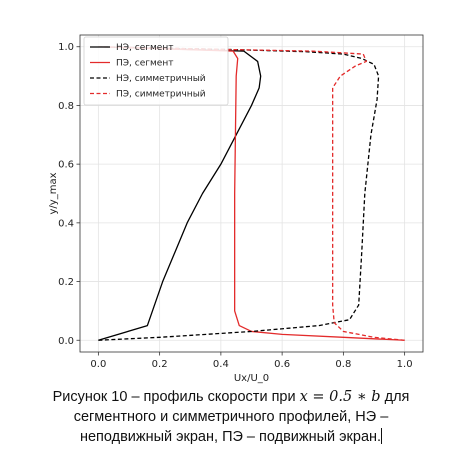 This screenshot has height=460, width=462. What do you see at coordinates (251, 378) in the screenshot?
I see `x-axis-label: Ux/U_0` at bounding box center [251, 378].